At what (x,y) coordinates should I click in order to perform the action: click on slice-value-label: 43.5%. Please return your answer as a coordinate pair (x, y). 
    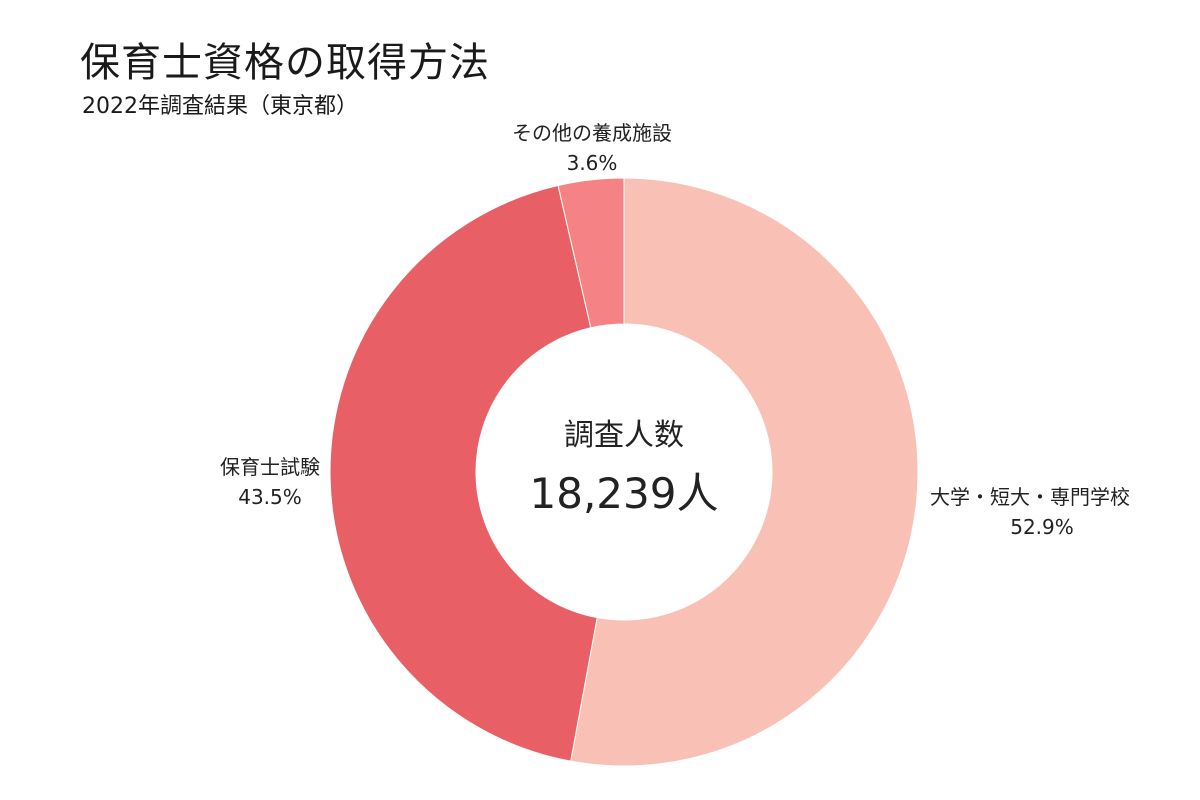
    Looking at the image, I should click on (270, 497).